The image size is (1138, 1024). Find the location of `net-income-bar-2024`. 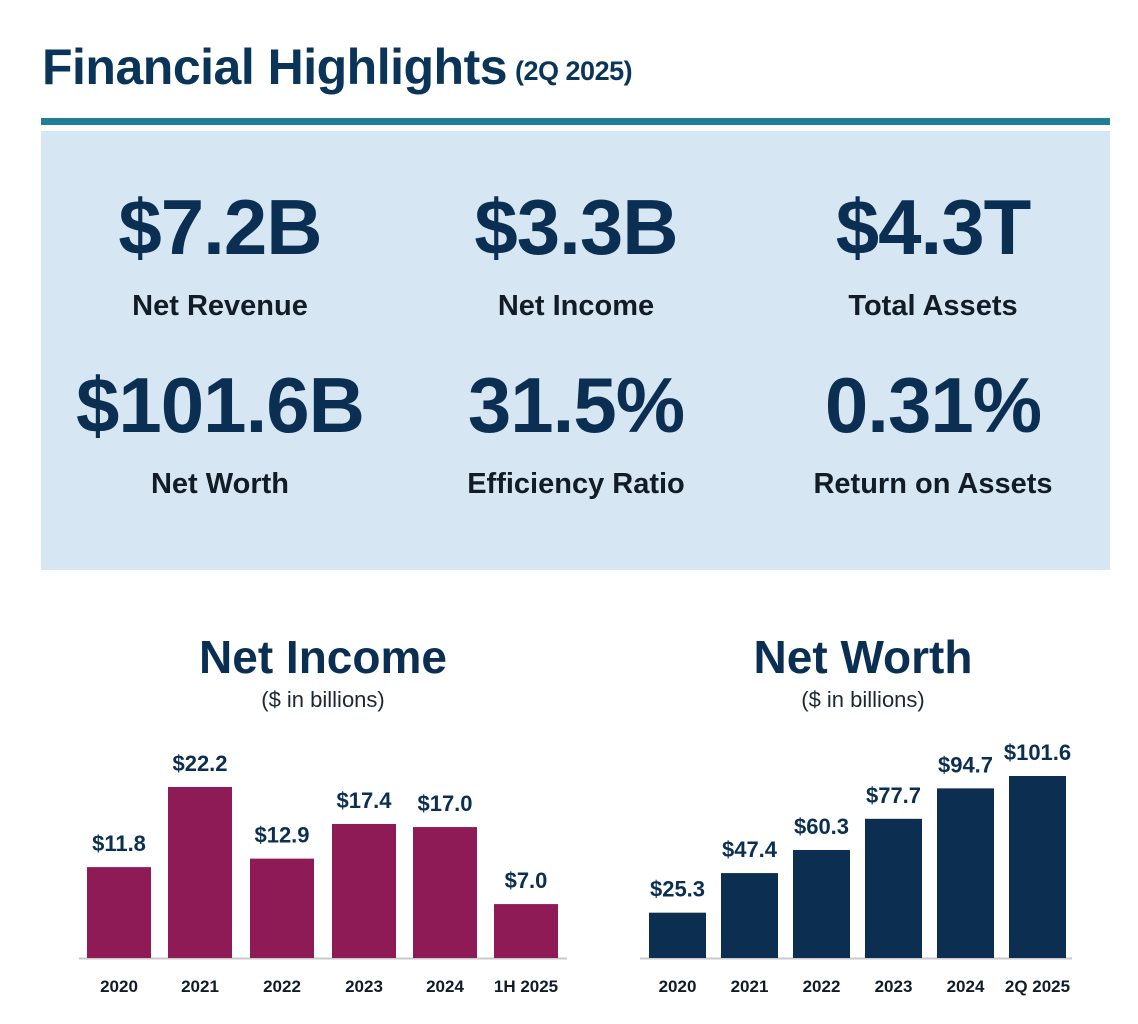

net-income-bar-2024 is located at coordinates (445, 892).